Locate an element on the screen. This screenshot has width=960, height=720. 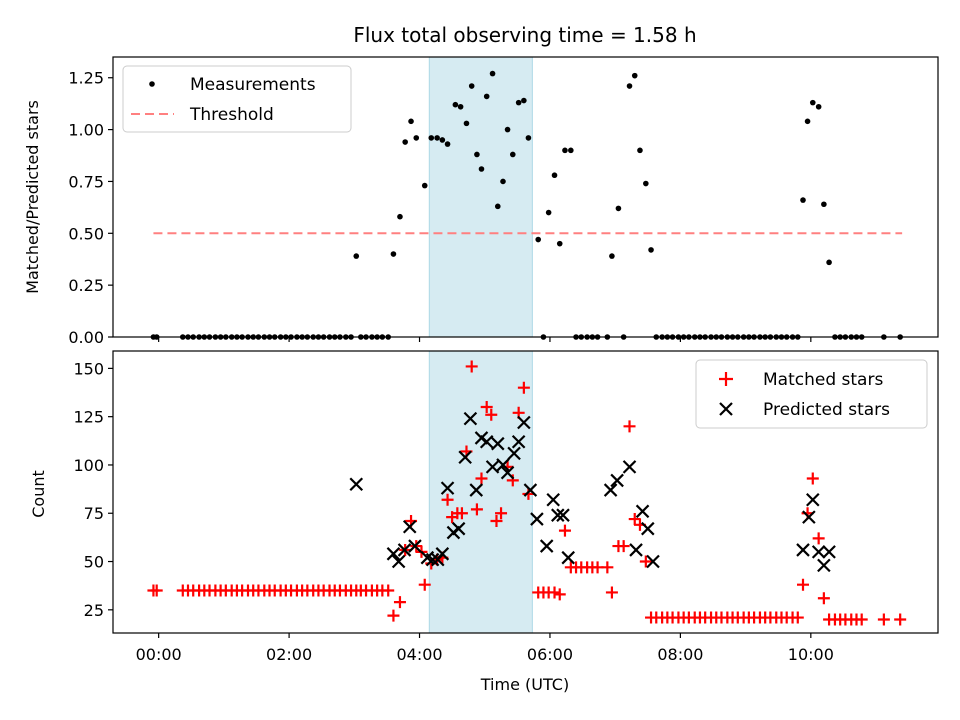
y-axis-ticks-top: 0.00 0.25 0.50 0.75 1.00 1.25 is located at coordinates (90, 208).